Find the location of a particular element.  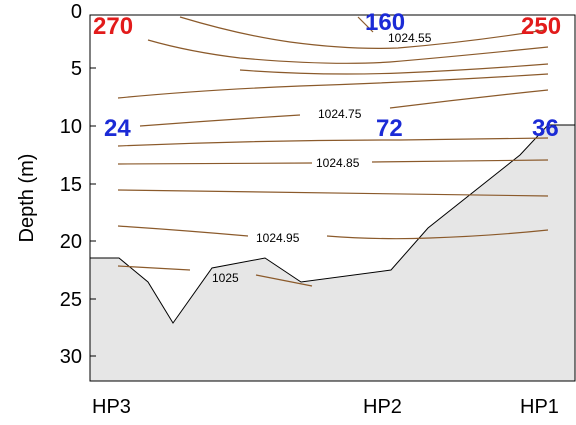

station-label-hp3: HP3 is located at coordinates (111, 407).